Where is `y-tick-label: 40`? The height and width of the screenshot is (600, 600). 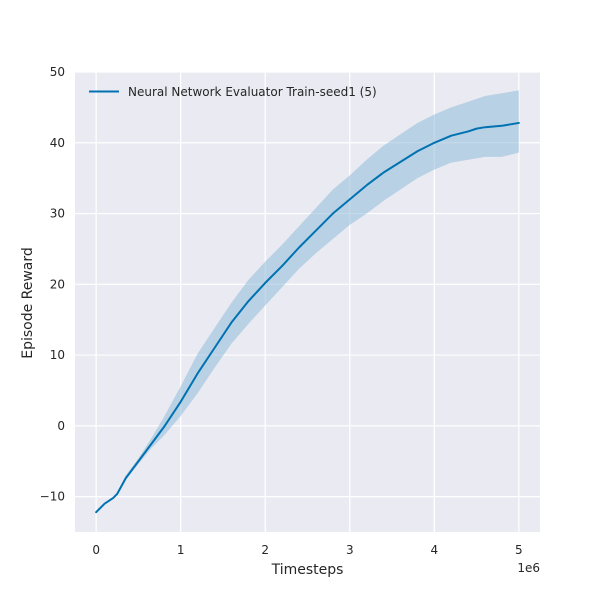
y-tick-label: 40 is located at coordinates (57, 143).